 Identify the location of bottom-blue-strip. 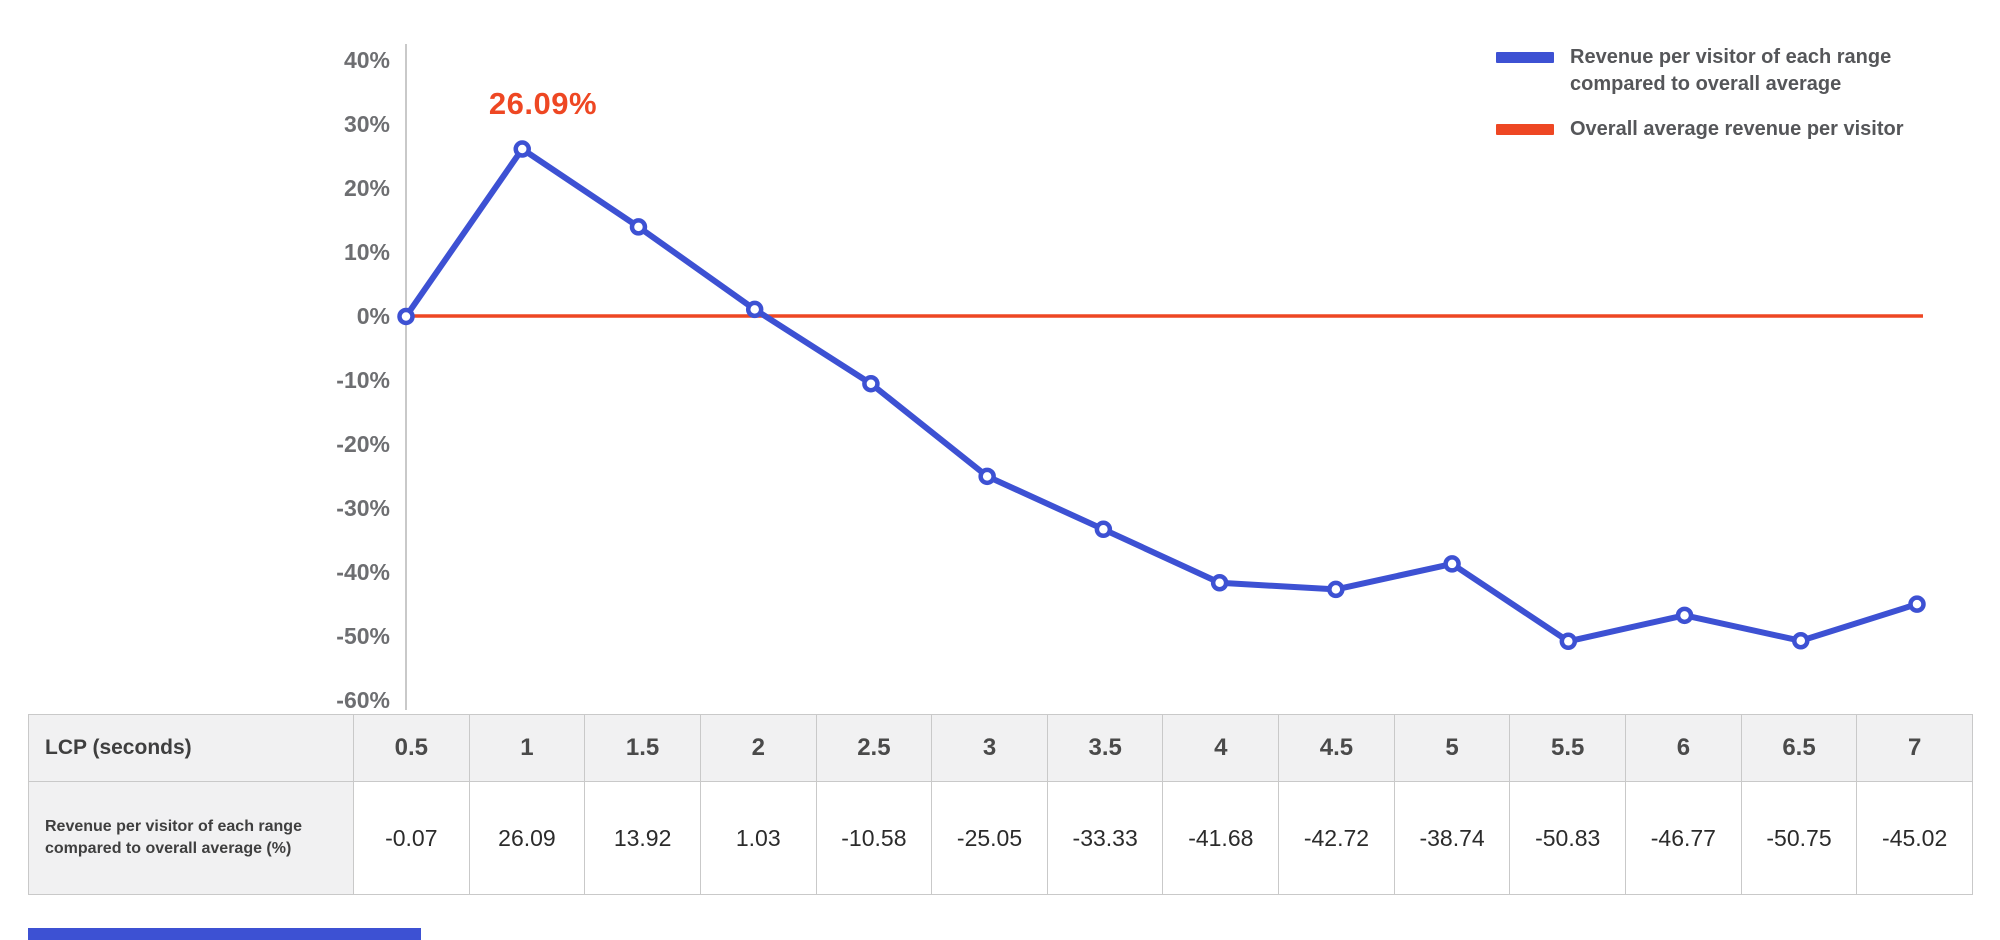
(224, 934).